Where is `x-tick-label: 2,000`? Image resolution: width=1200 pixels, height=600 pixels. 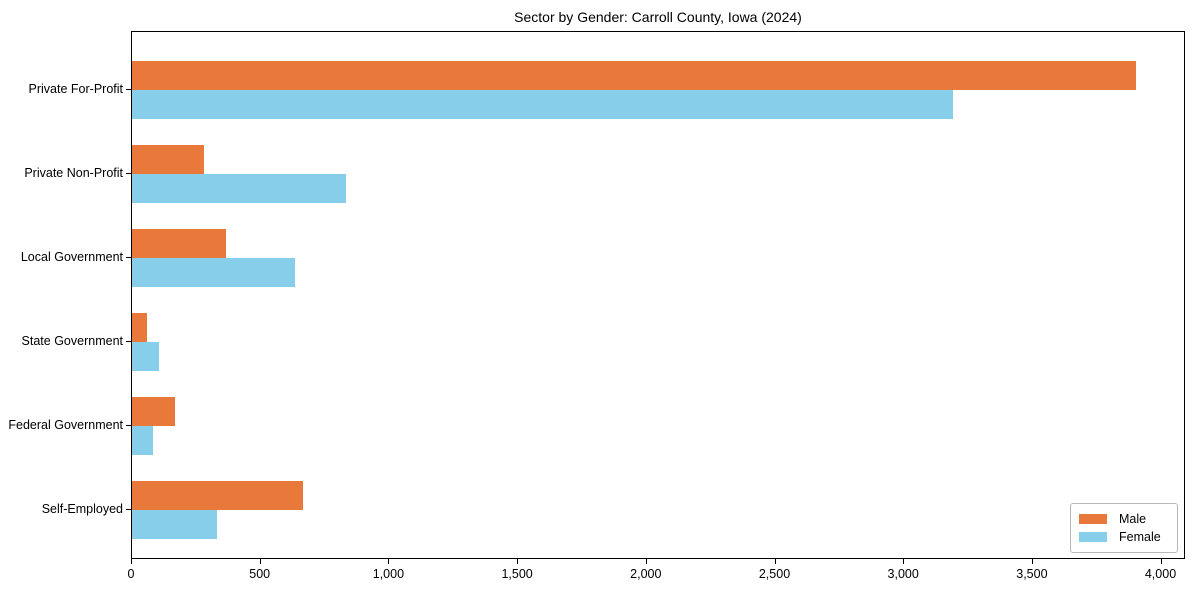
x-tick-label: 2,000 is located at coordinates (646, 574).